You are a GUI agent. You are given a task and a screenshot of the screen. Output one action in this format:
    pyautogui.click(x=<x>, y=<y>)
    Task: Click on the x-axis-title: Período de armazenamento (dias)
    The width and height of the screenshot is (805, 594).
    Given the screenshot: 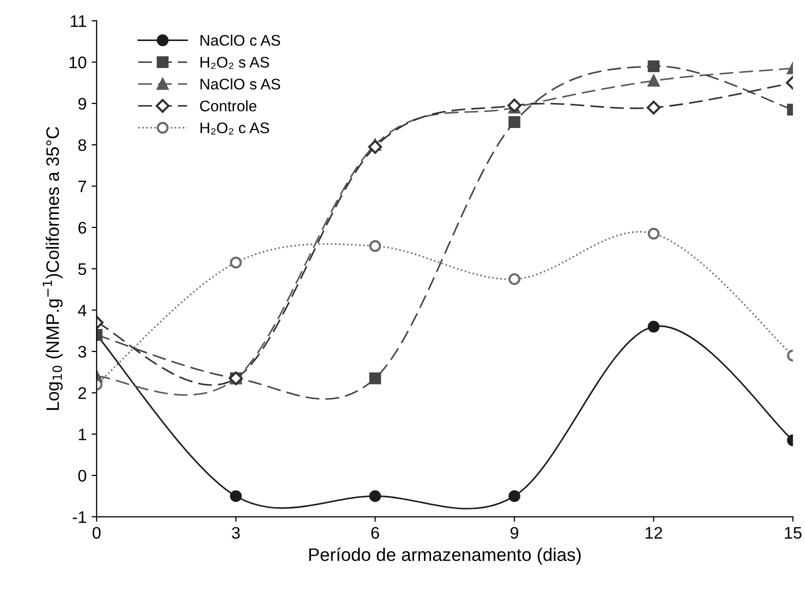 What is the action you would take?
    pyautogui.click(x=445, y=556)
    